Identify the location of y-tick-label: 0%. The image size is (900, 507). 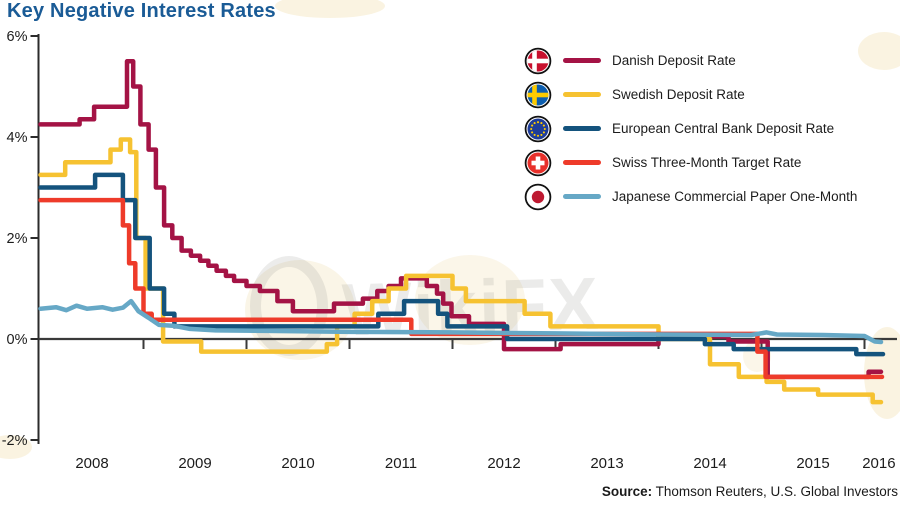
(17, 340).